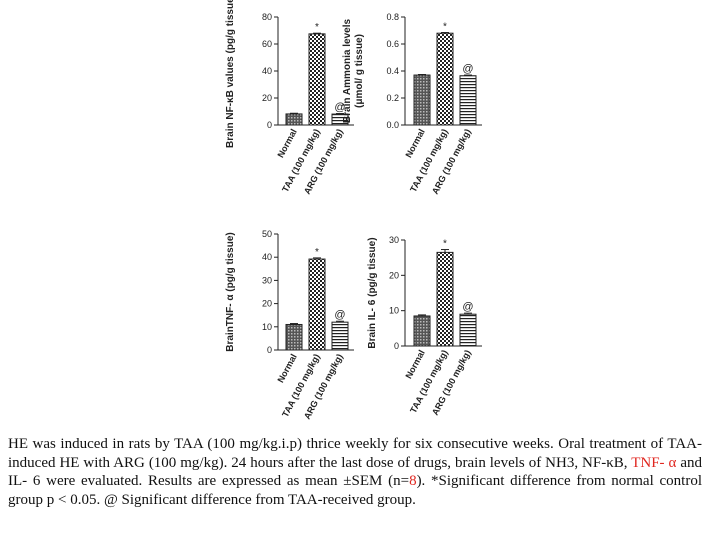 This screenshot has width=708, height=533. Describe the element at coordinates (414, 143) in the screenshot. I see `chart2-category-label: Normal` at that location.